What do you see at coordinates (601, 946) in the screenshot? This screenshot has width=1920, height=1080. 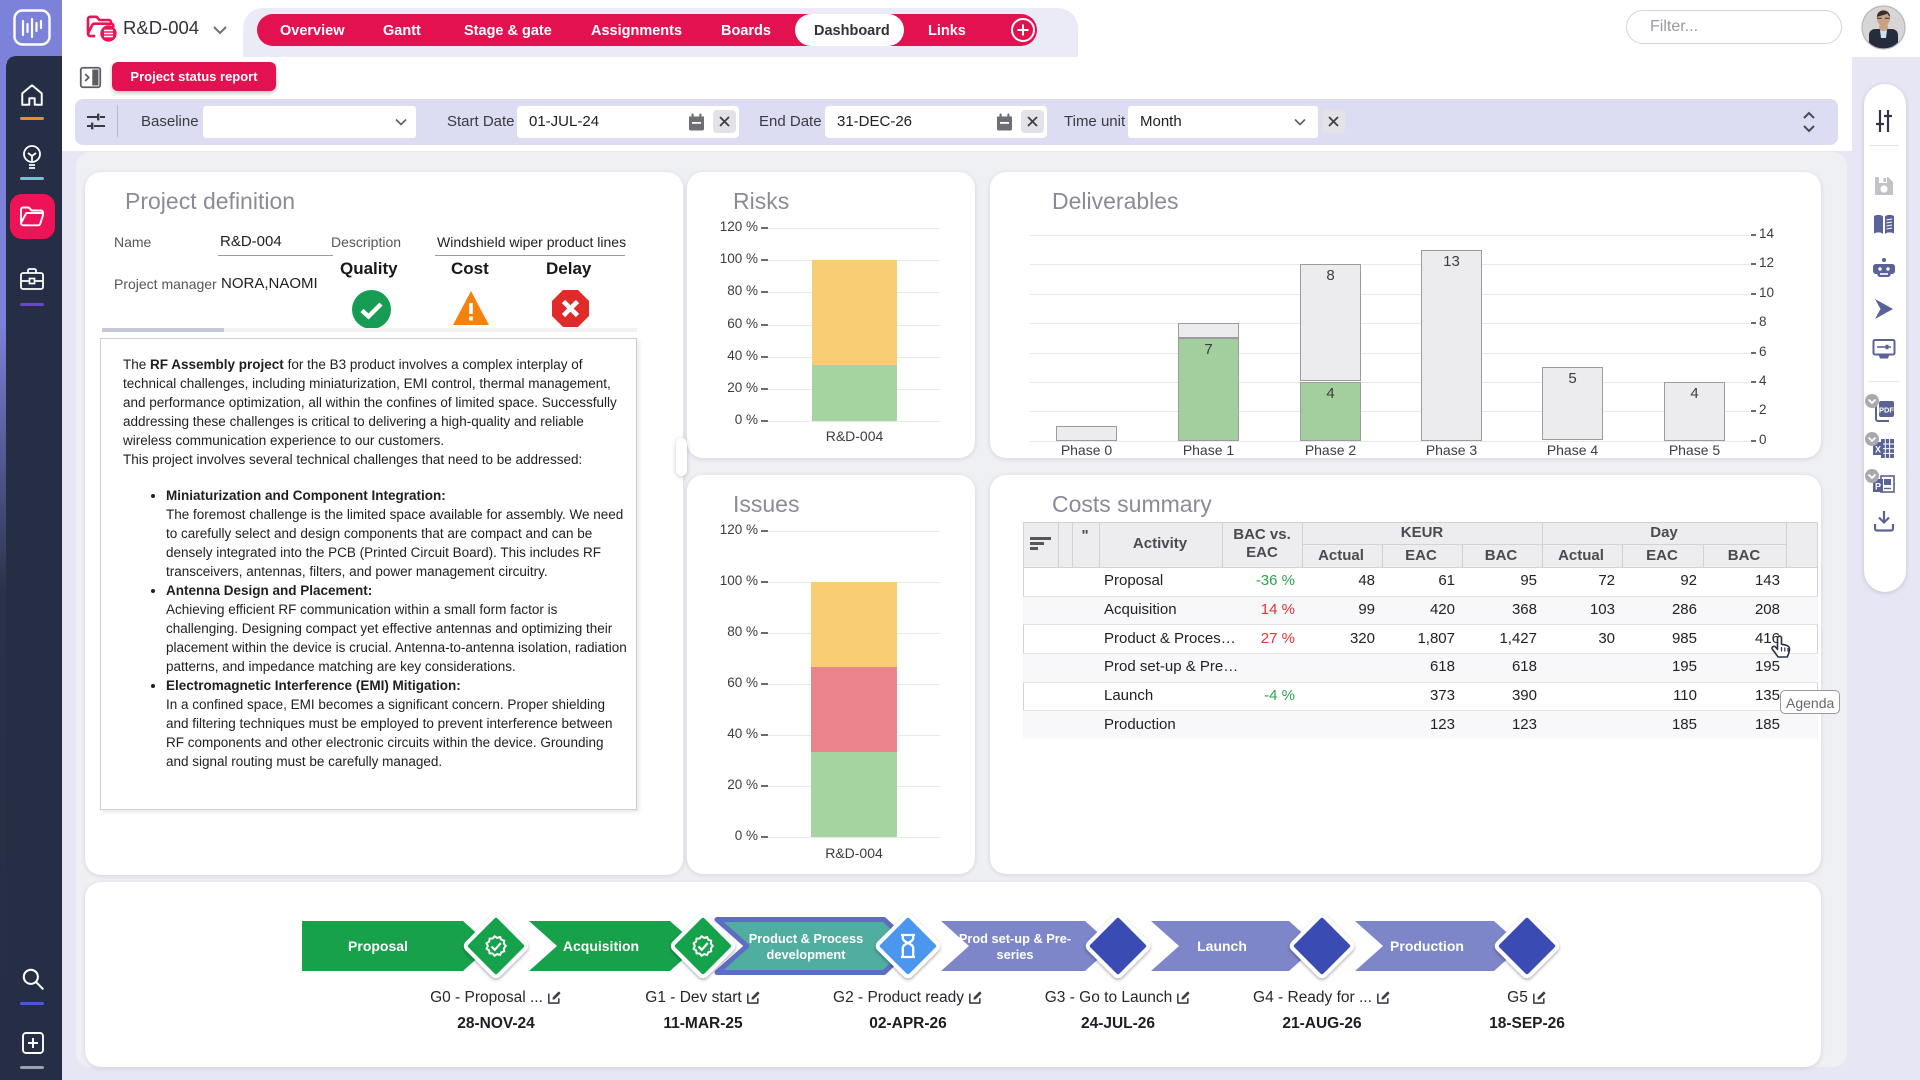 I see `svg-text: Acquisition` at bounding box center [601, 946].